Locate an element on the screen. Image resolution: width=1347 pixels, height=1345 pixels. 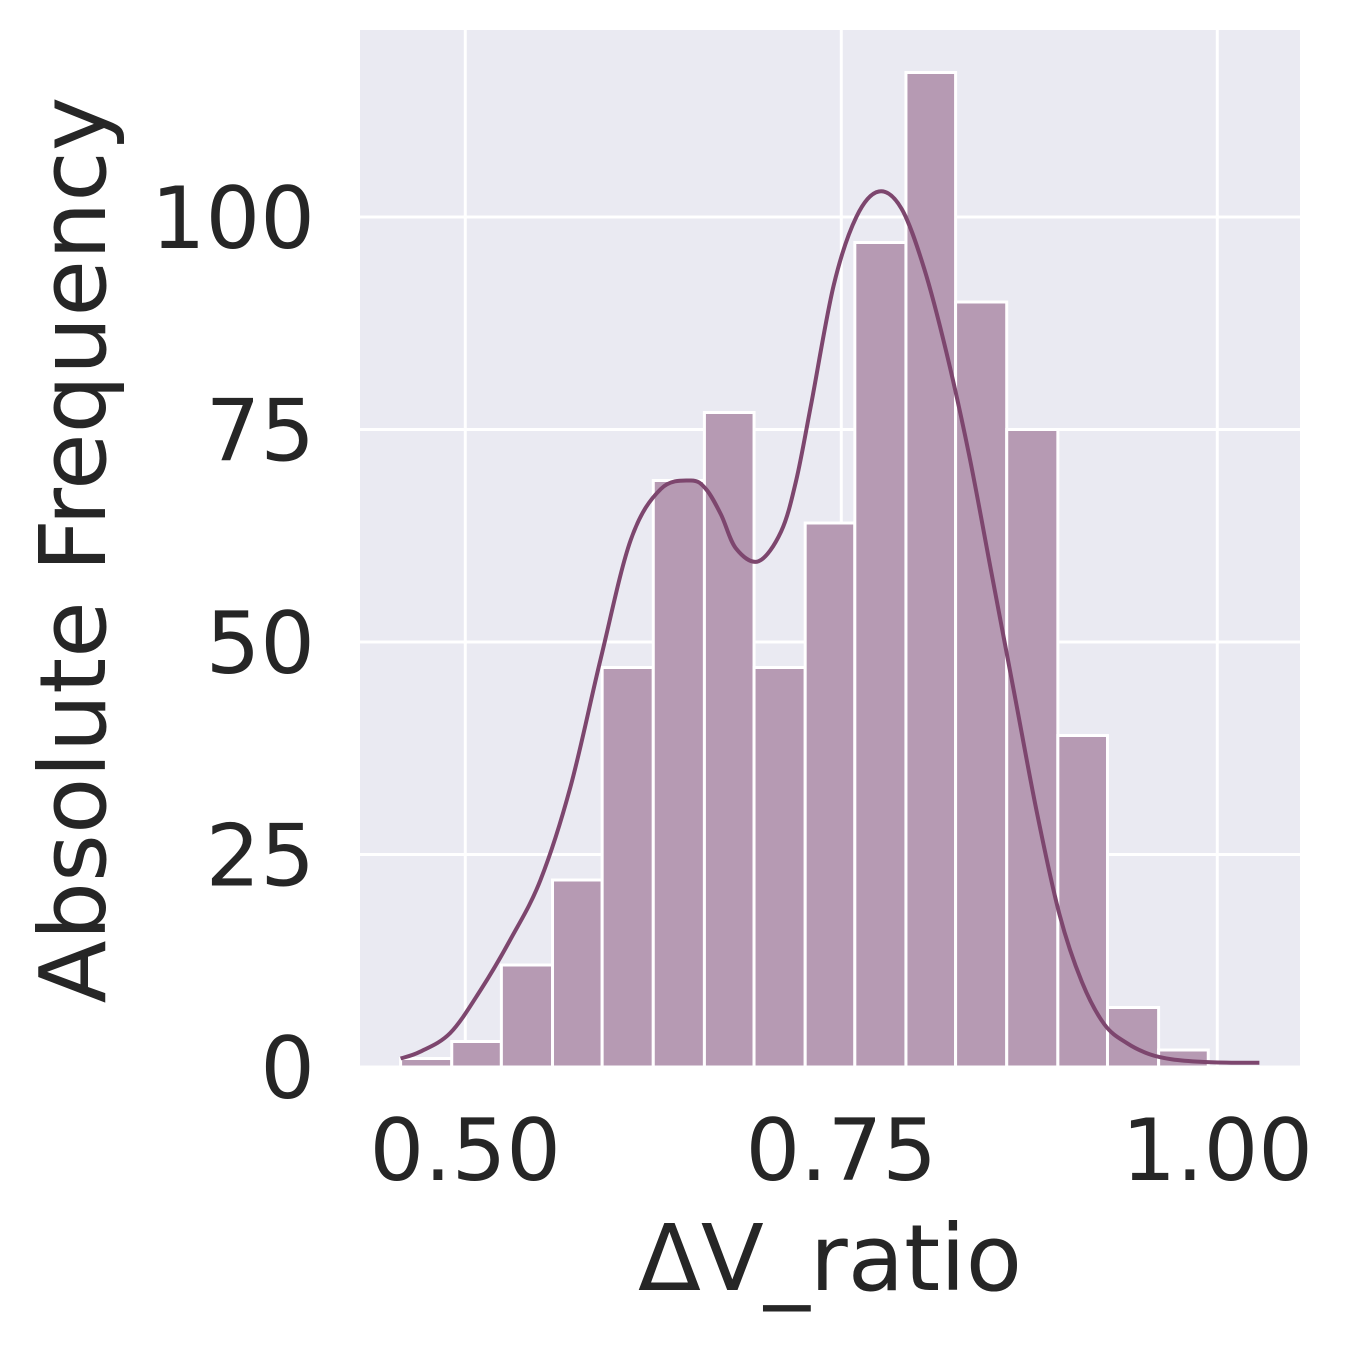
x-tick-labels: 0.50 0.75 1.00 is located at coordinates (841, 1151).